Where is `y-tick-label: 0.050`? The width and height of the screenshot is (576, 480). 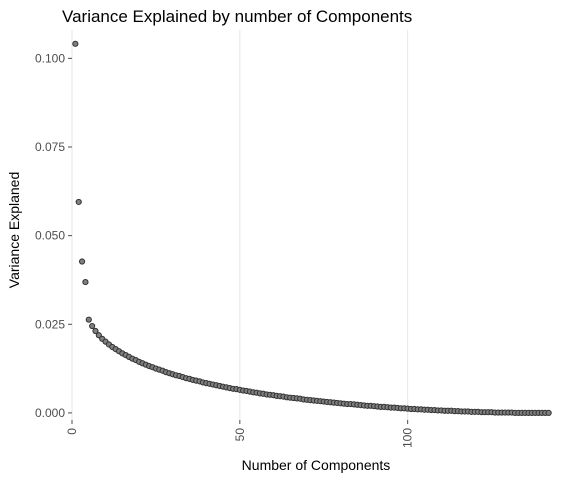 y-tick-label: 0.050 is located at coordinates (50, 236).